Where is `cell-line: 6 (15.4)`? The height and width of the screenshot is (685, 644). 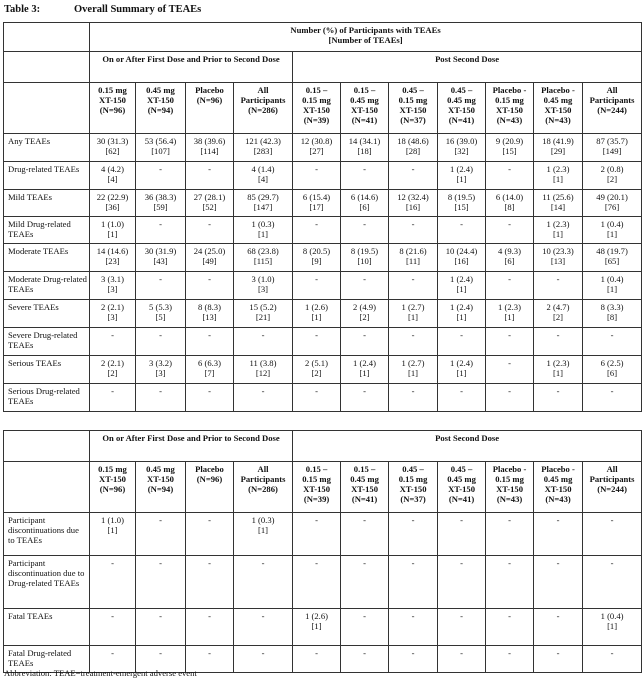 cell-line: 6 (15.4) is located at coordinates (316, 197).